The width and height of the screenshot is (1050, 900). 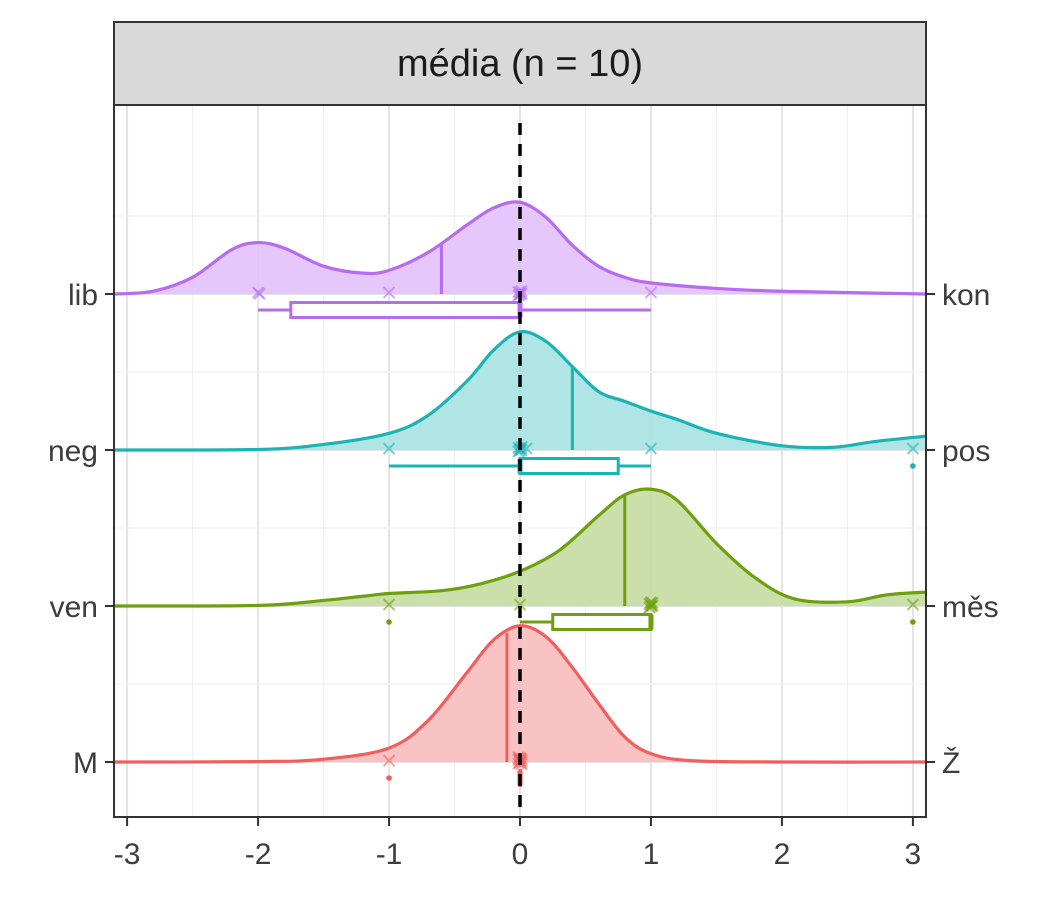 I want to click on x-tick-label: -1, so click(x=389, y=854).